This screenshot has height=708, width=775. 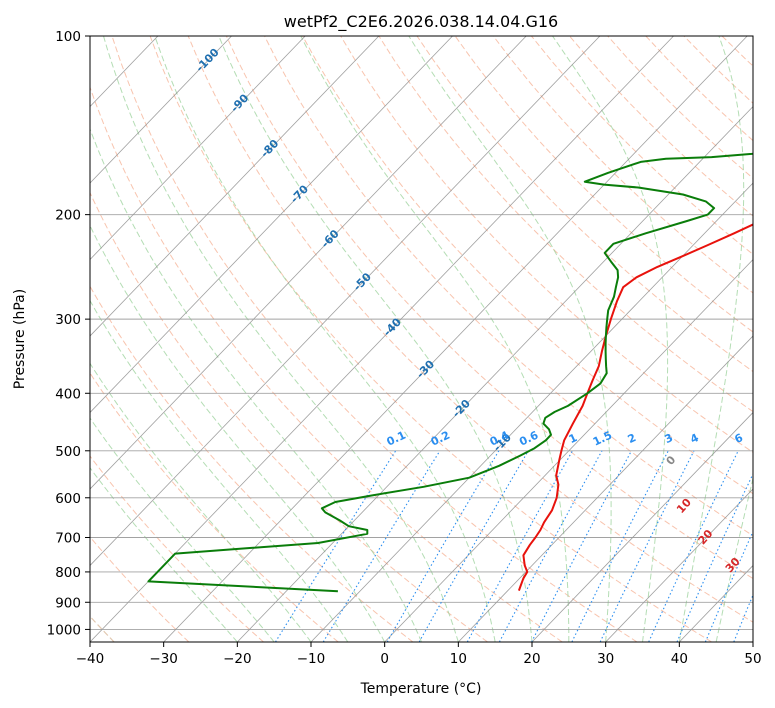 I want to click on x-tick-label: −40, so click(x=90, y=659).